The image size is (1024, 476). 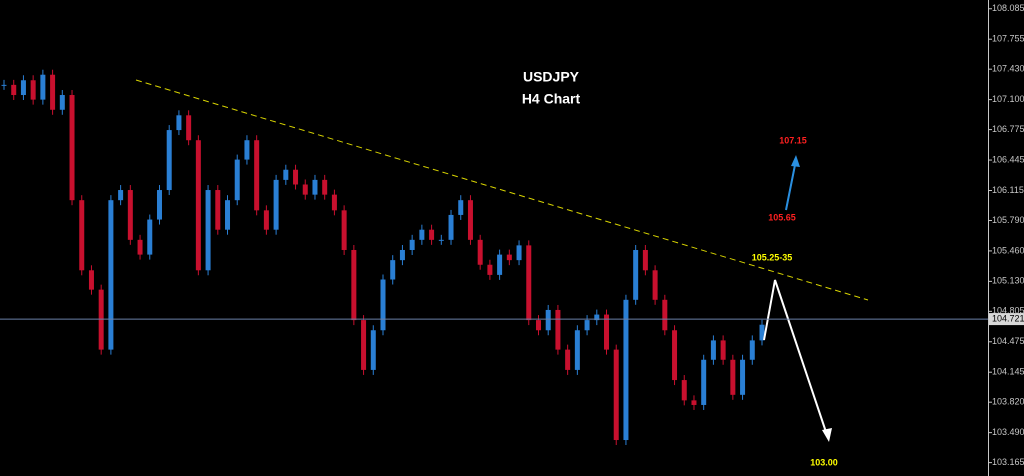 I want to click on annotation: 105.25-35, so click(x=772, y=257).